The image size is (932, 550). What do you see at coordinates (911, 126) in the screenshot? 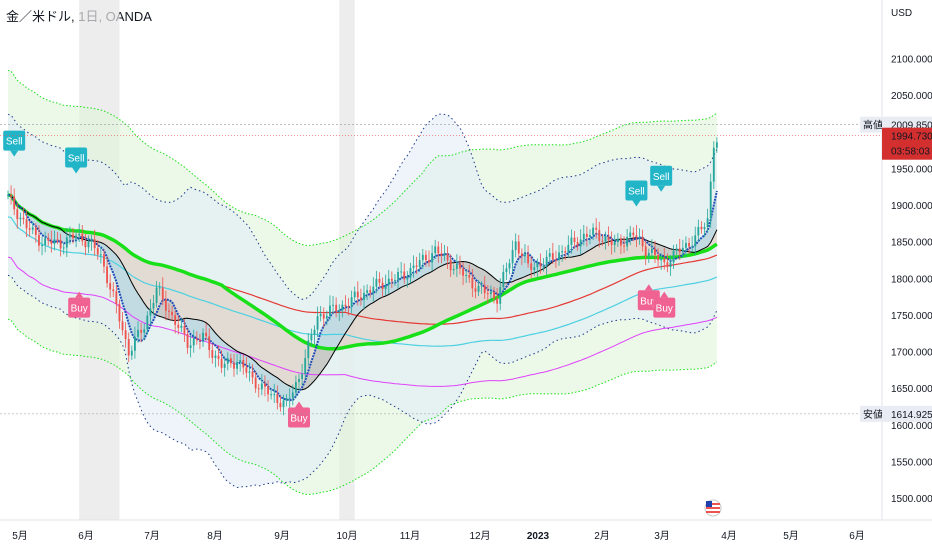
I see `price-marker-value: 2009.850` at bounding box center [911, 126].